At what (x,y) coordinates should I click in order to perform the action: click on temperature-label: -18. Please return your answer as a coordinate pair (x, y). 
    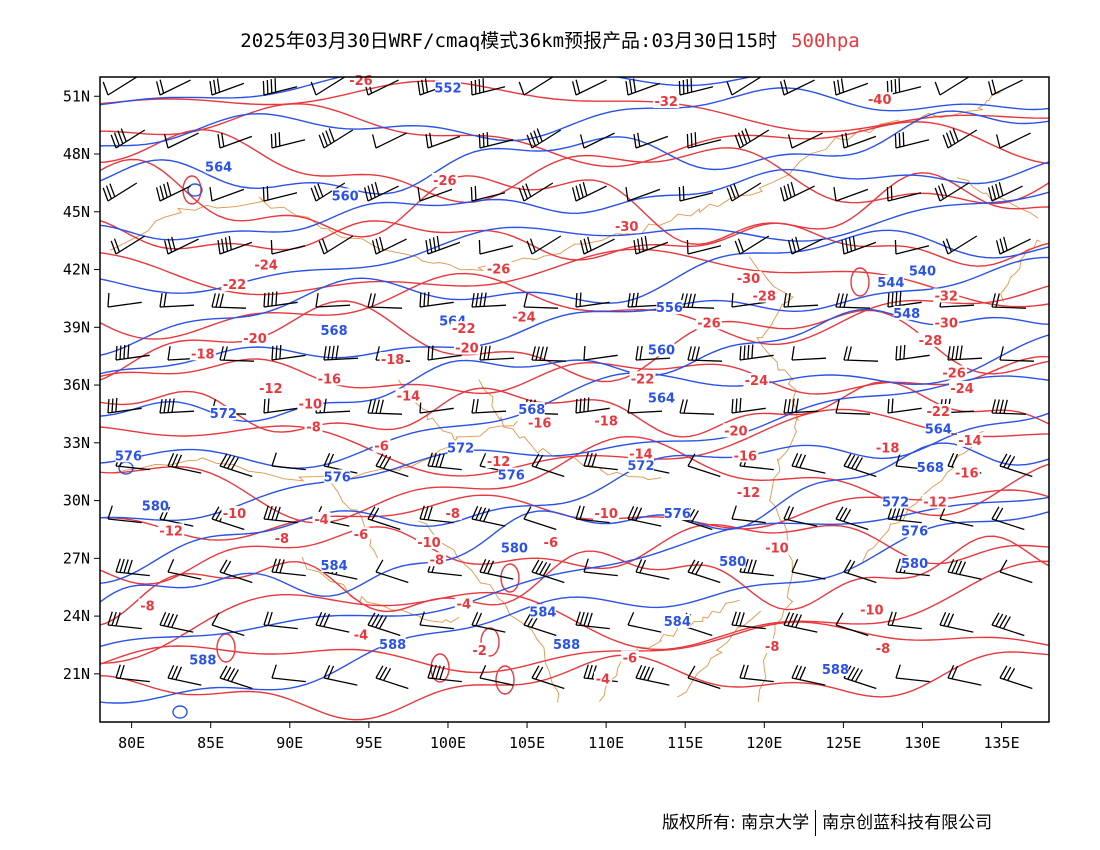
    Looking at the image, I should click on (393, 360).